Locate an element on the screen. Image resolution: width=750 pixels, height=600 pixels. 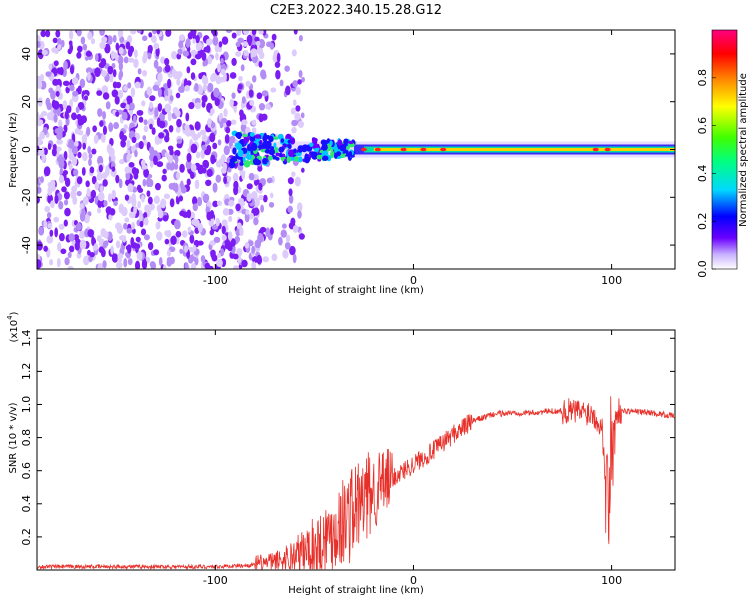
y-tick-label: 20 is located at coordinates (26, 102).